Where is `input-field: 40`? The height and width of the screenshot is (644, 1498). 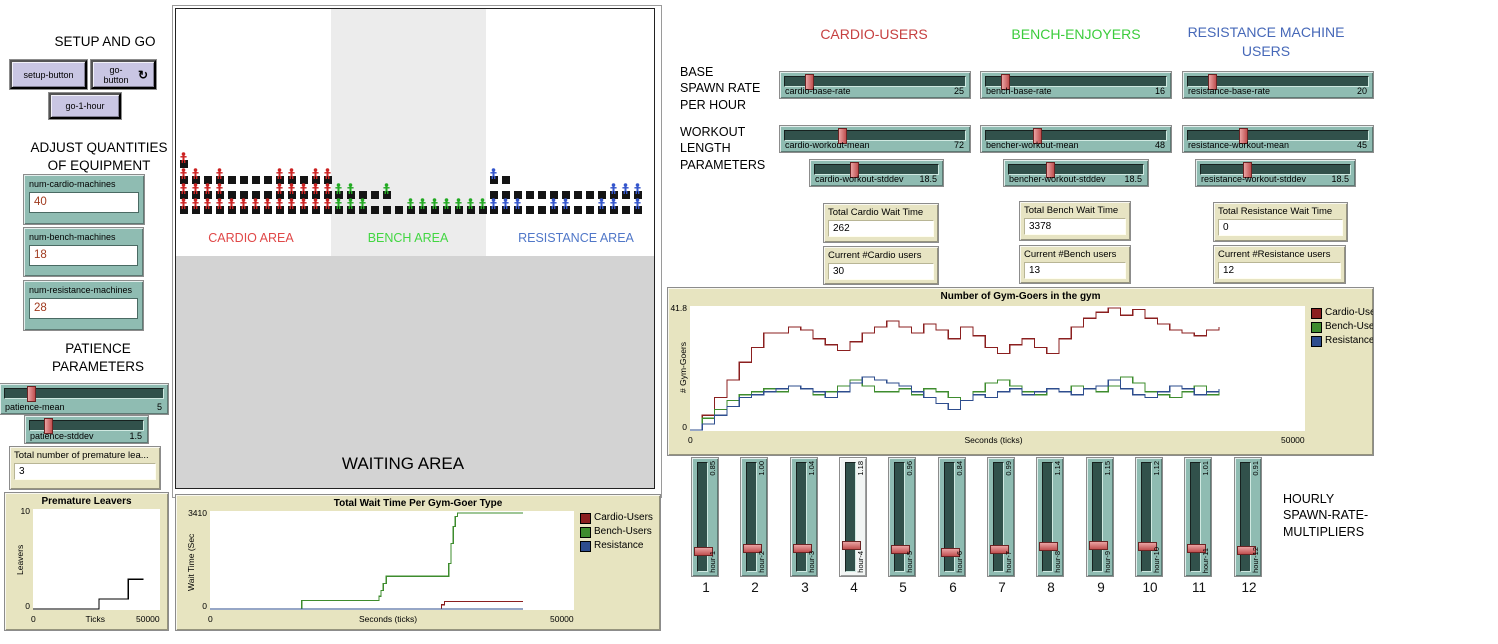
input-field: 40 is located at coordinates (84, 202).